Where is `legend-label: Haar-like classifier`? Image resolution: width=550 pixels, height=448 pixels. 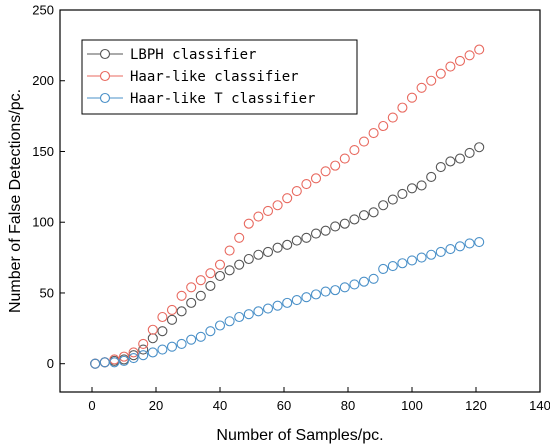 legend-label: Haar-like classifier is located at coordinates (214, 77).